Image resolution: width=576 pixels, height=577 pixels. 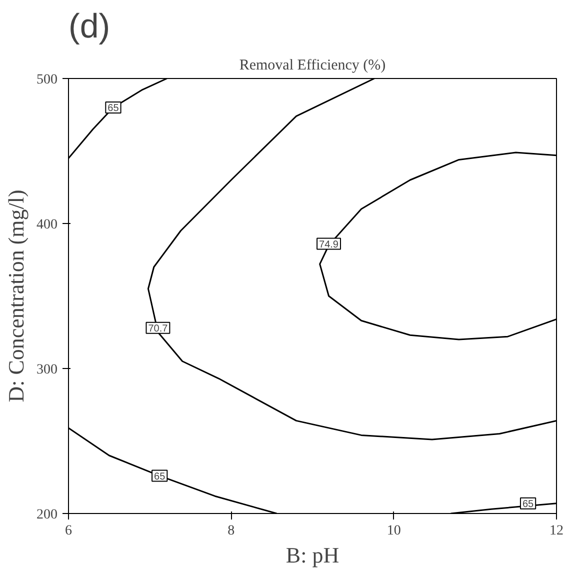 What do you see at coordinates (47, 225) in the screenshot?
I see `y-tick-label: 400` at bounding box center [47, 225].